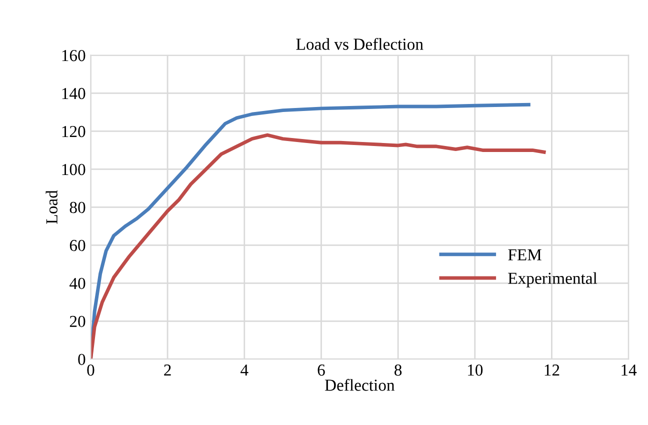 This screenshot has width=648, height=425. Describe the element at coordinates (553, 280) in the screenshot. I see `legend-label: Experimental` at that location.